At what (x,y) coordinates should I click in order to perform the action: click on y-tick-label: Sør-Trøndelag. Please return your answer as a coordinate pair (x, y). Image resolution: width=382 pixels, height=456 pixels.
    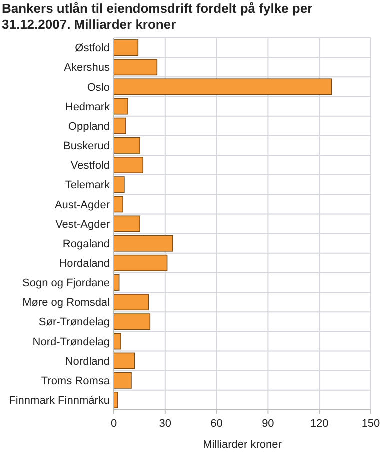
    Looking at the image, I should click on (74, 322).